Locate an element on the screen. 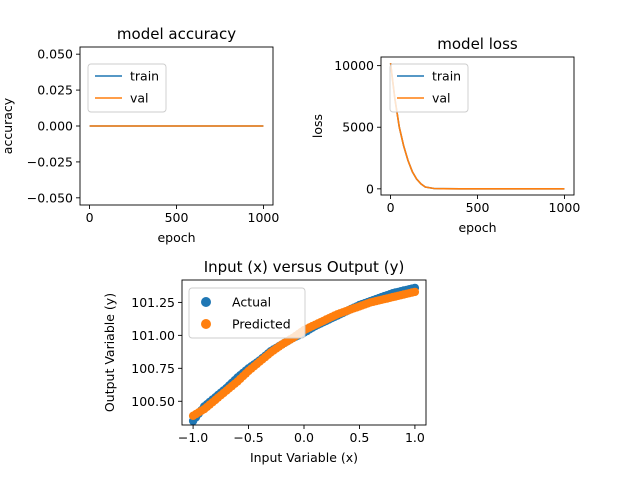 The height and width of the screenshot is (480, 640). y-tick-label: 0.050 is located at coordinates (55, 54).